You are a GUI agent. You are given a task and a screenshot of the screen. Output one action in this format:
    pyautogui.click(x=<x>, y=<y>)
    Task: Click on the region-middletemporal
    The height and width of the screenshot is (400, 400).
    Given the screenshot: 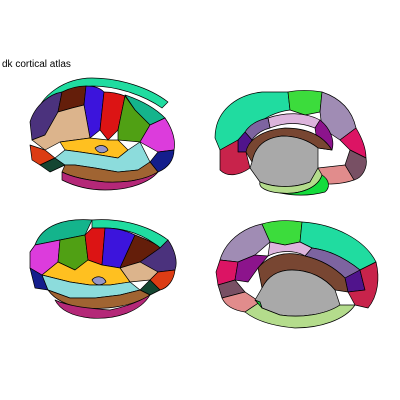 What is the action you would take?
    pyautogui.click(x=99, y=299)
    